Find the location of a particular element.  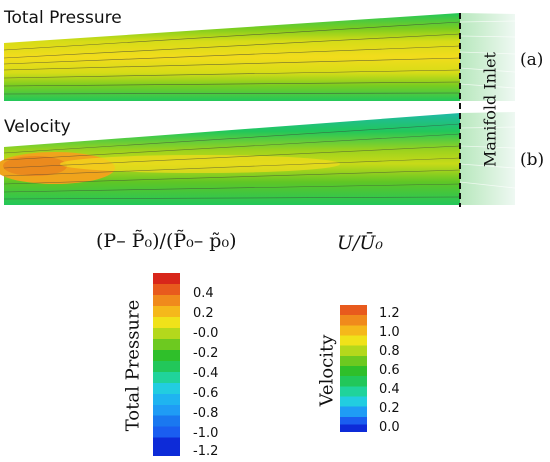

velocity-tick: 1.0 is located at coordinates (389, 332).